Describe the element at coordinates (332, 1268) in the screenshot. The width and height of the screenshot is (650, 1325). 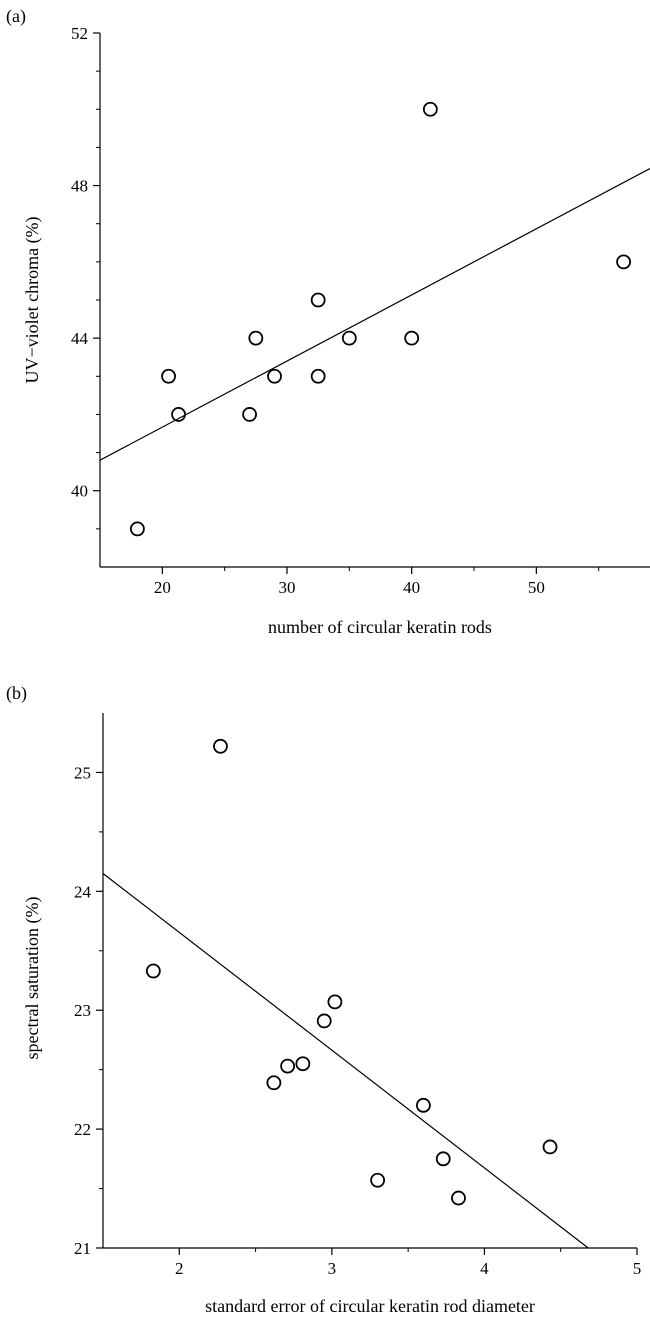
I see `panel-b-x-tick-label: 3` at that location.